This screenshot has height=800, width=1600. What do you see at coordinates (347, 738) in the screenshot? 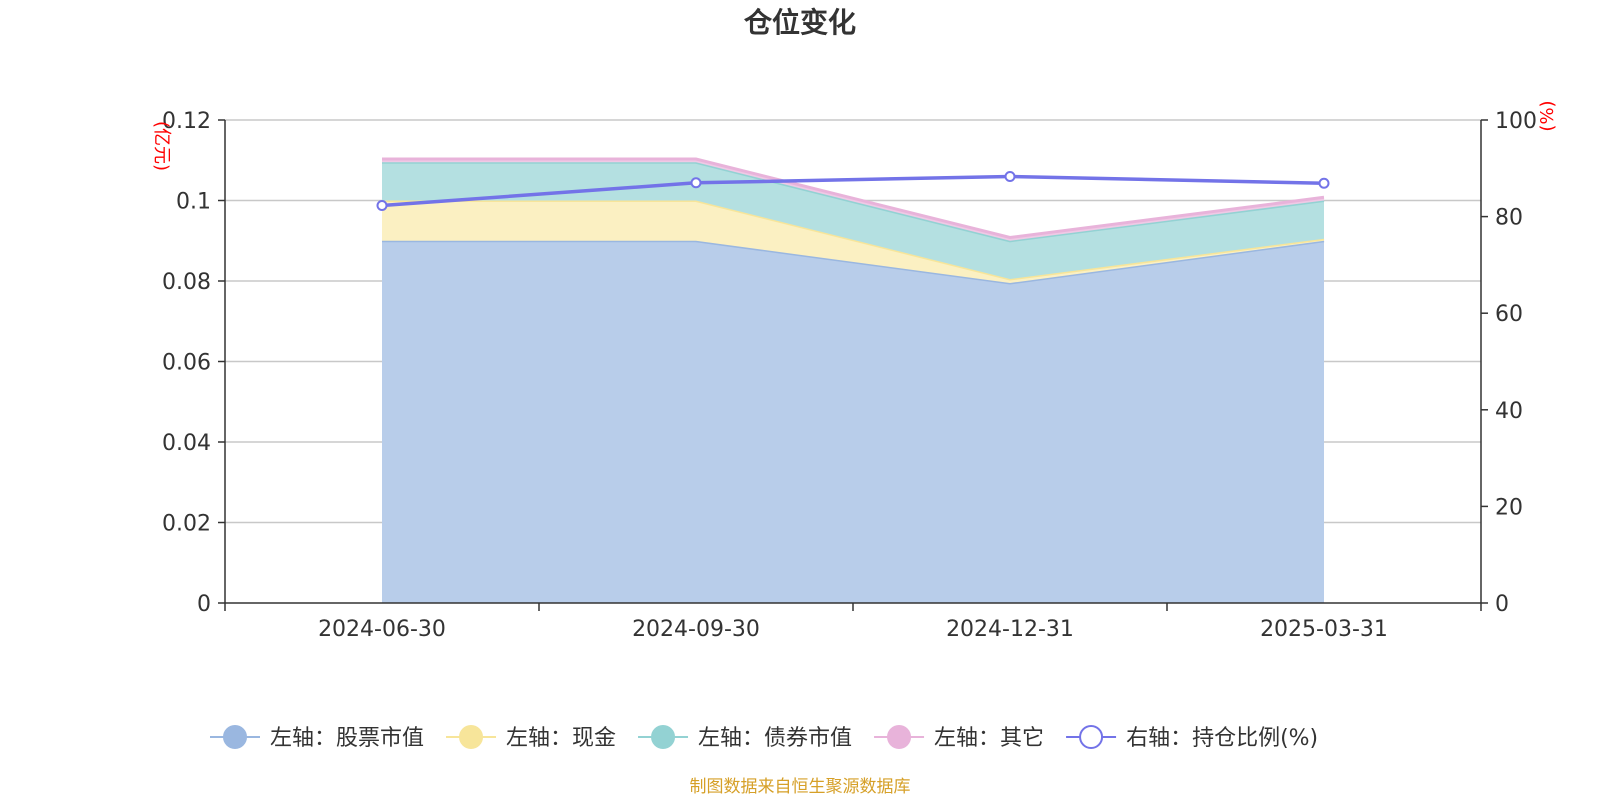
I see `legend-label: 左轴：股票市值` at bounding box center [347, 738].